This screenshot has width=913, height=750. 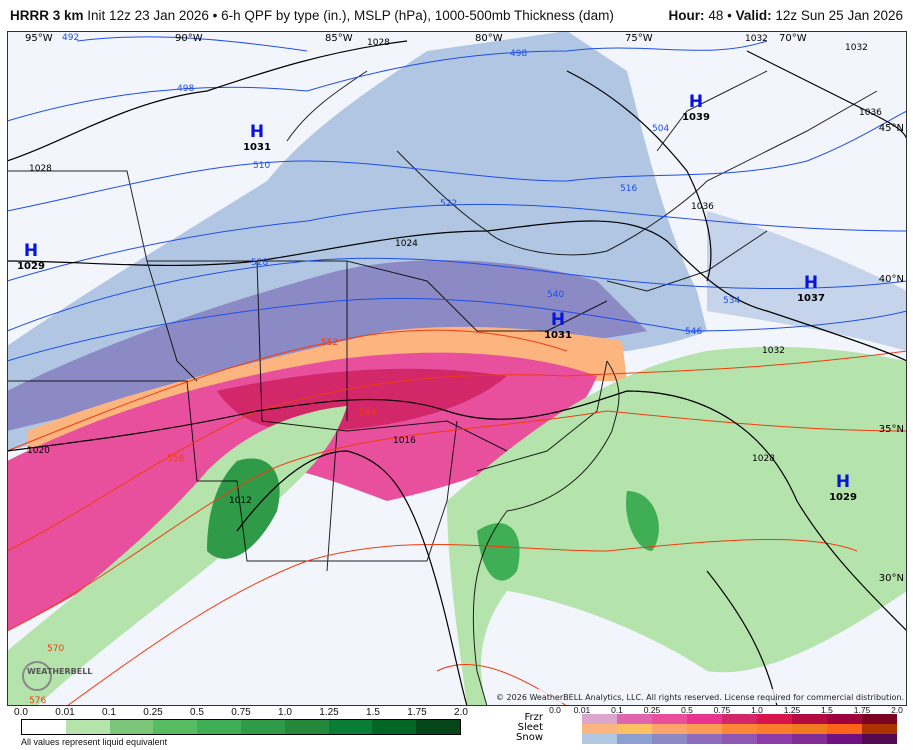 What do you see at coordinates (693, 332) in the screenshot?
I see `svg-text: 546` at bounding box center [693, 332].